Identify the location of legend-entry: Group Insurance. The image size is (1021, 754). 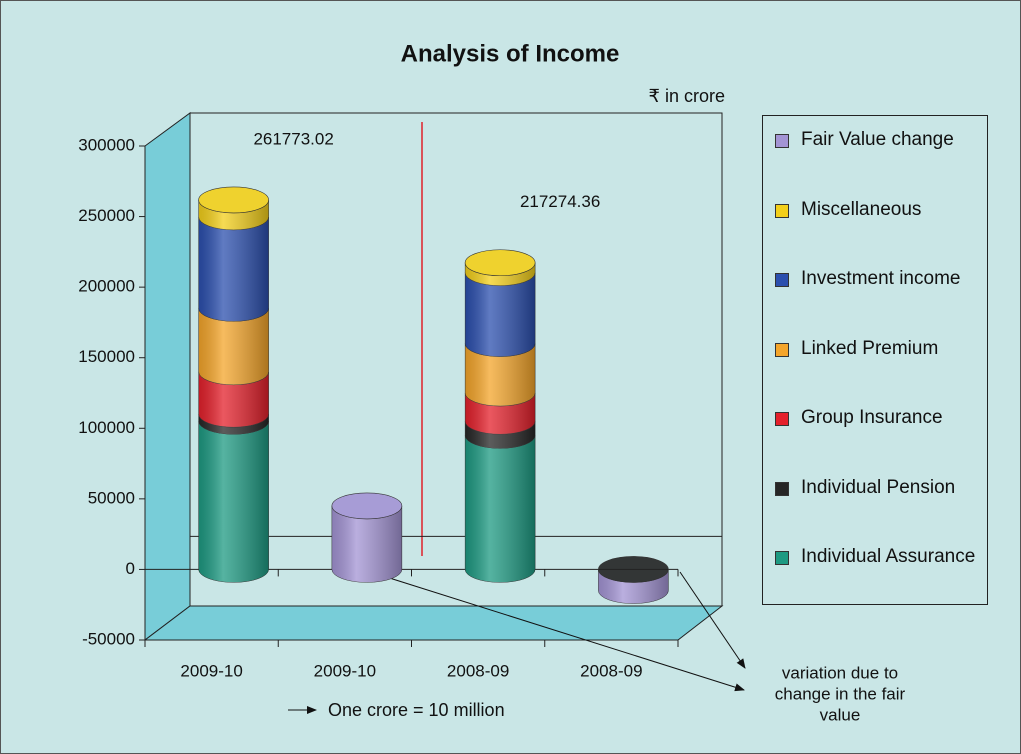
(876, 441).